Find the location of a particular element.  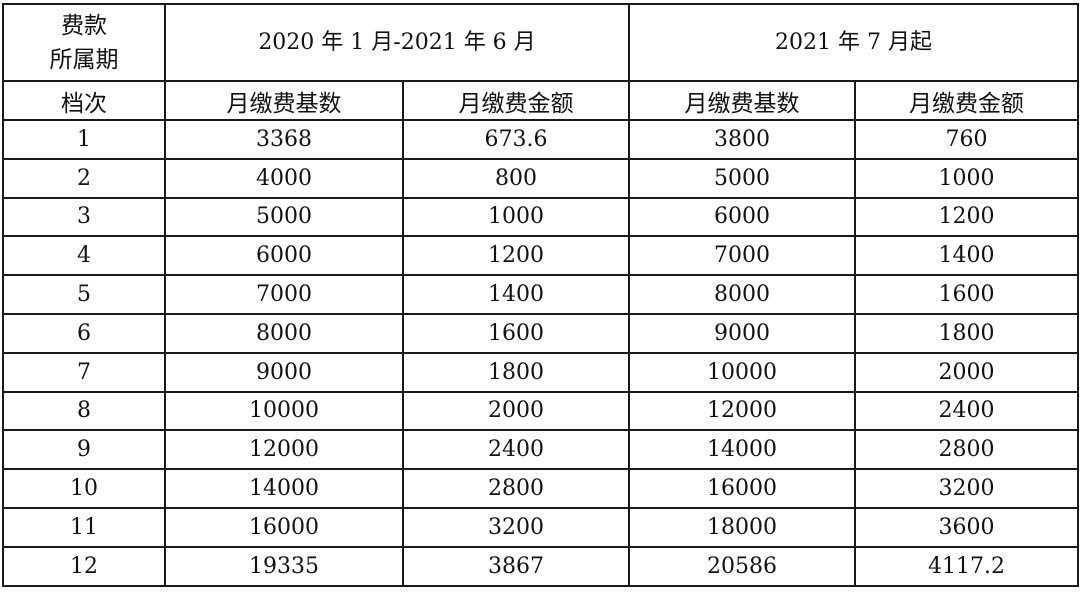

amount-cell-2020: 800 is located at coordinates (516, 178).